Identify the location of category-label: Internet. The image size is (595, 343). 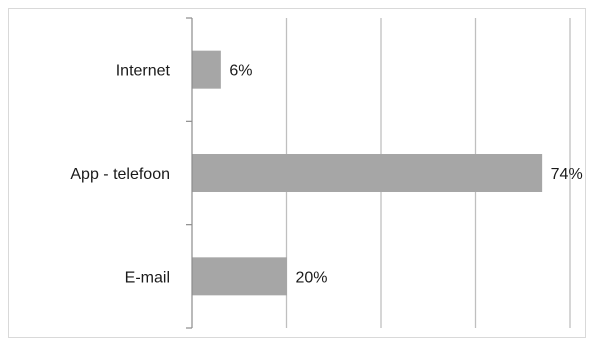
(143, 71).